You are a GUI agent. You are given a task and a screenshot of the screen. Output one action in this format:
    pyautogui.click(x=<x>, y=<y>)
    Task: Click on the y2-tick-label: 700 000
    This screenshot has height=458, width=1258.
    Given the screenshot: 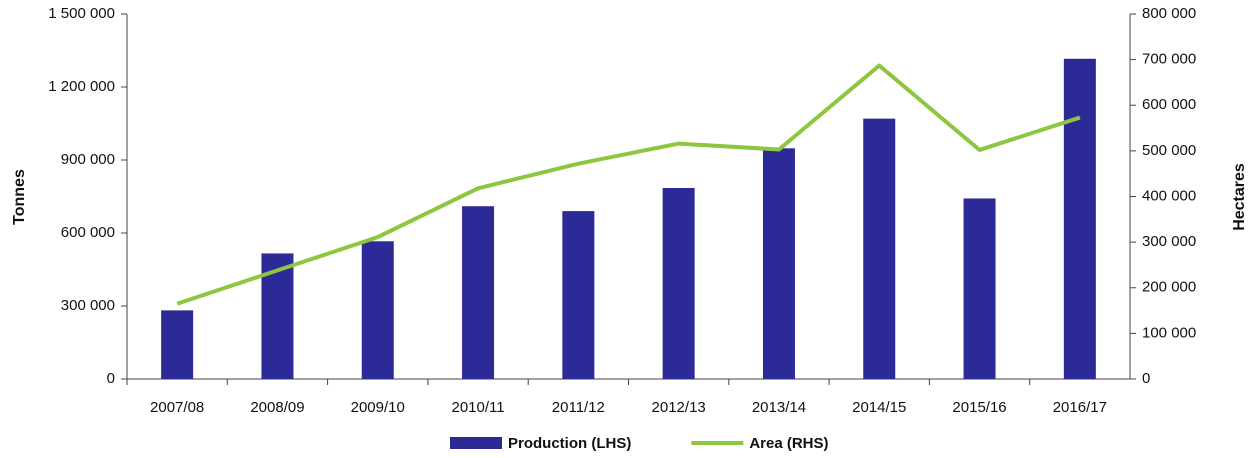 What is the action you would take?
    pyautogui.click(x=1169, y=59)
    